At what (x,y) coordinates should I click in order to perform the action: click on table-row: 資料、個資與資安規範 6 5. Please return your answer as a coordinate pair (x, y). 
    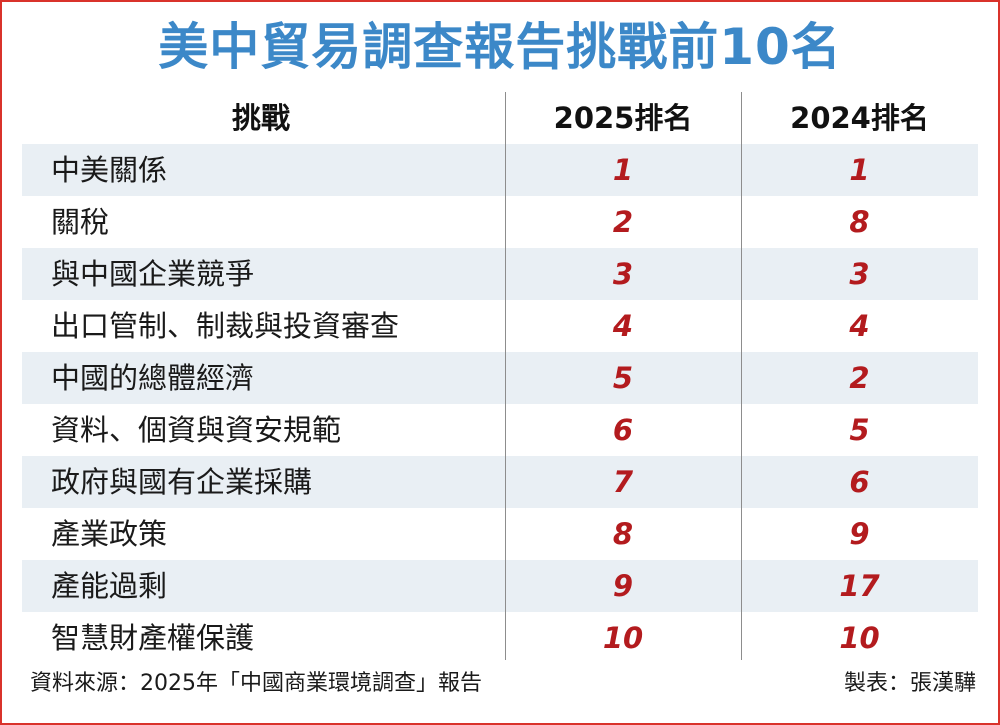
    Looking at the image, I should click on (500, 430).